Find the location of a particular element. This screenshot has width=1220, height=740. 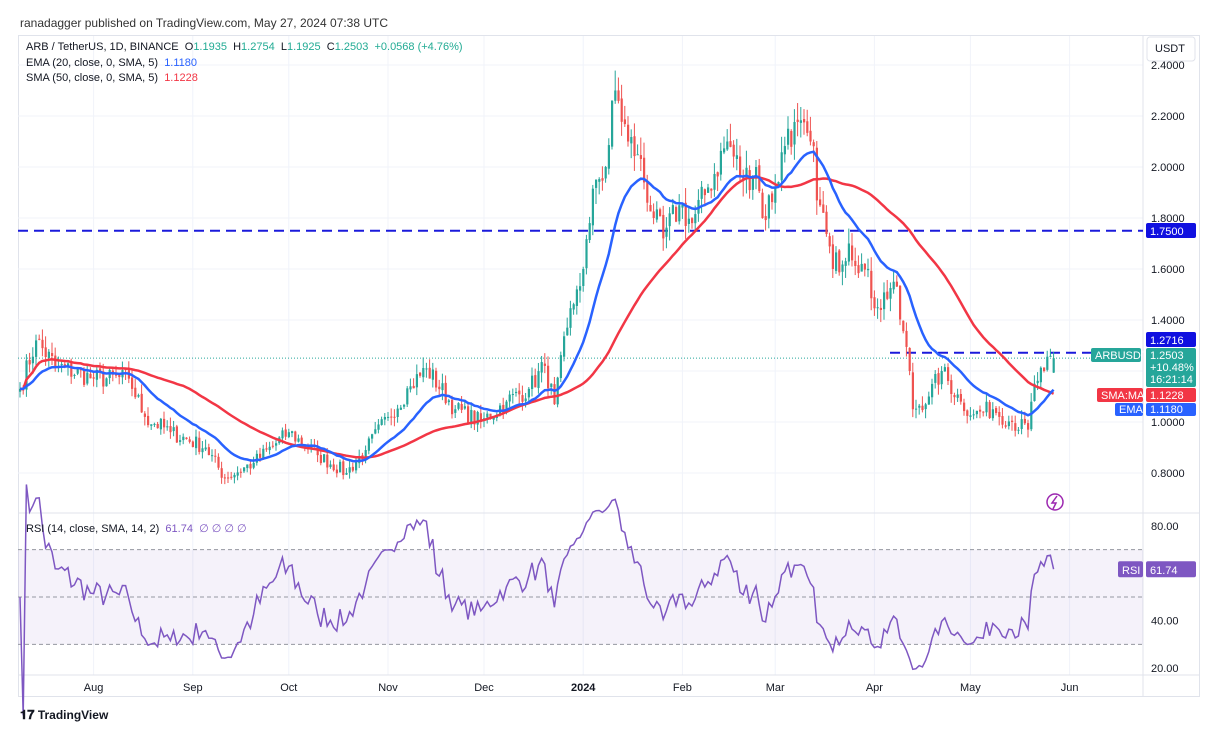

open-value: 1.1935 is located at coordinates (210, 47).